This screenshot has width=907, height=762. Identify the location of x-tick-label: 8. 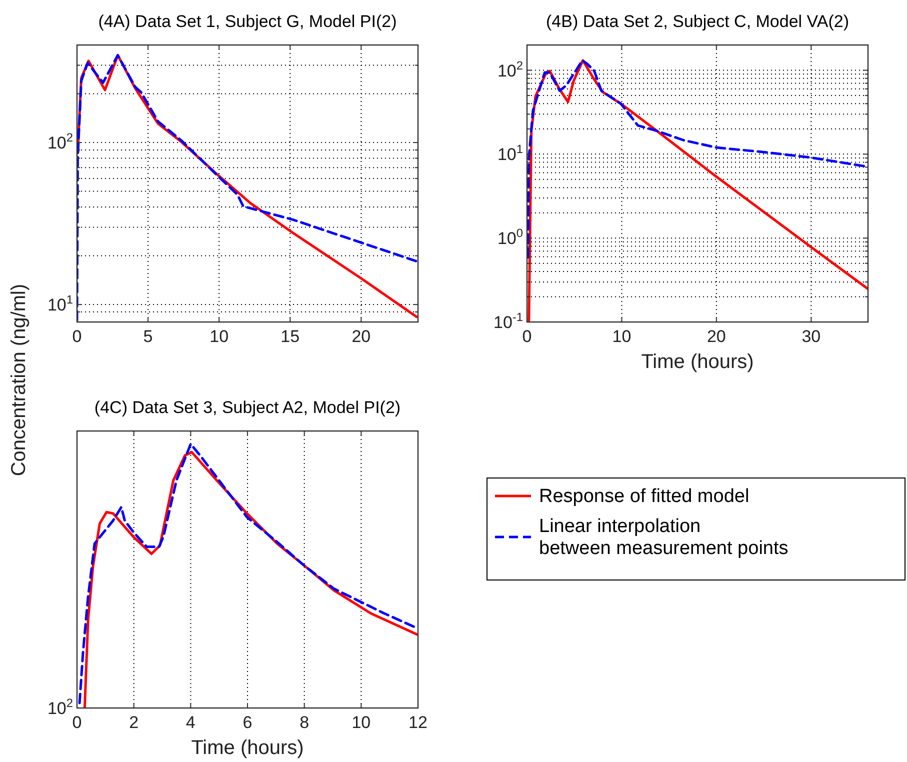
(305, 722).